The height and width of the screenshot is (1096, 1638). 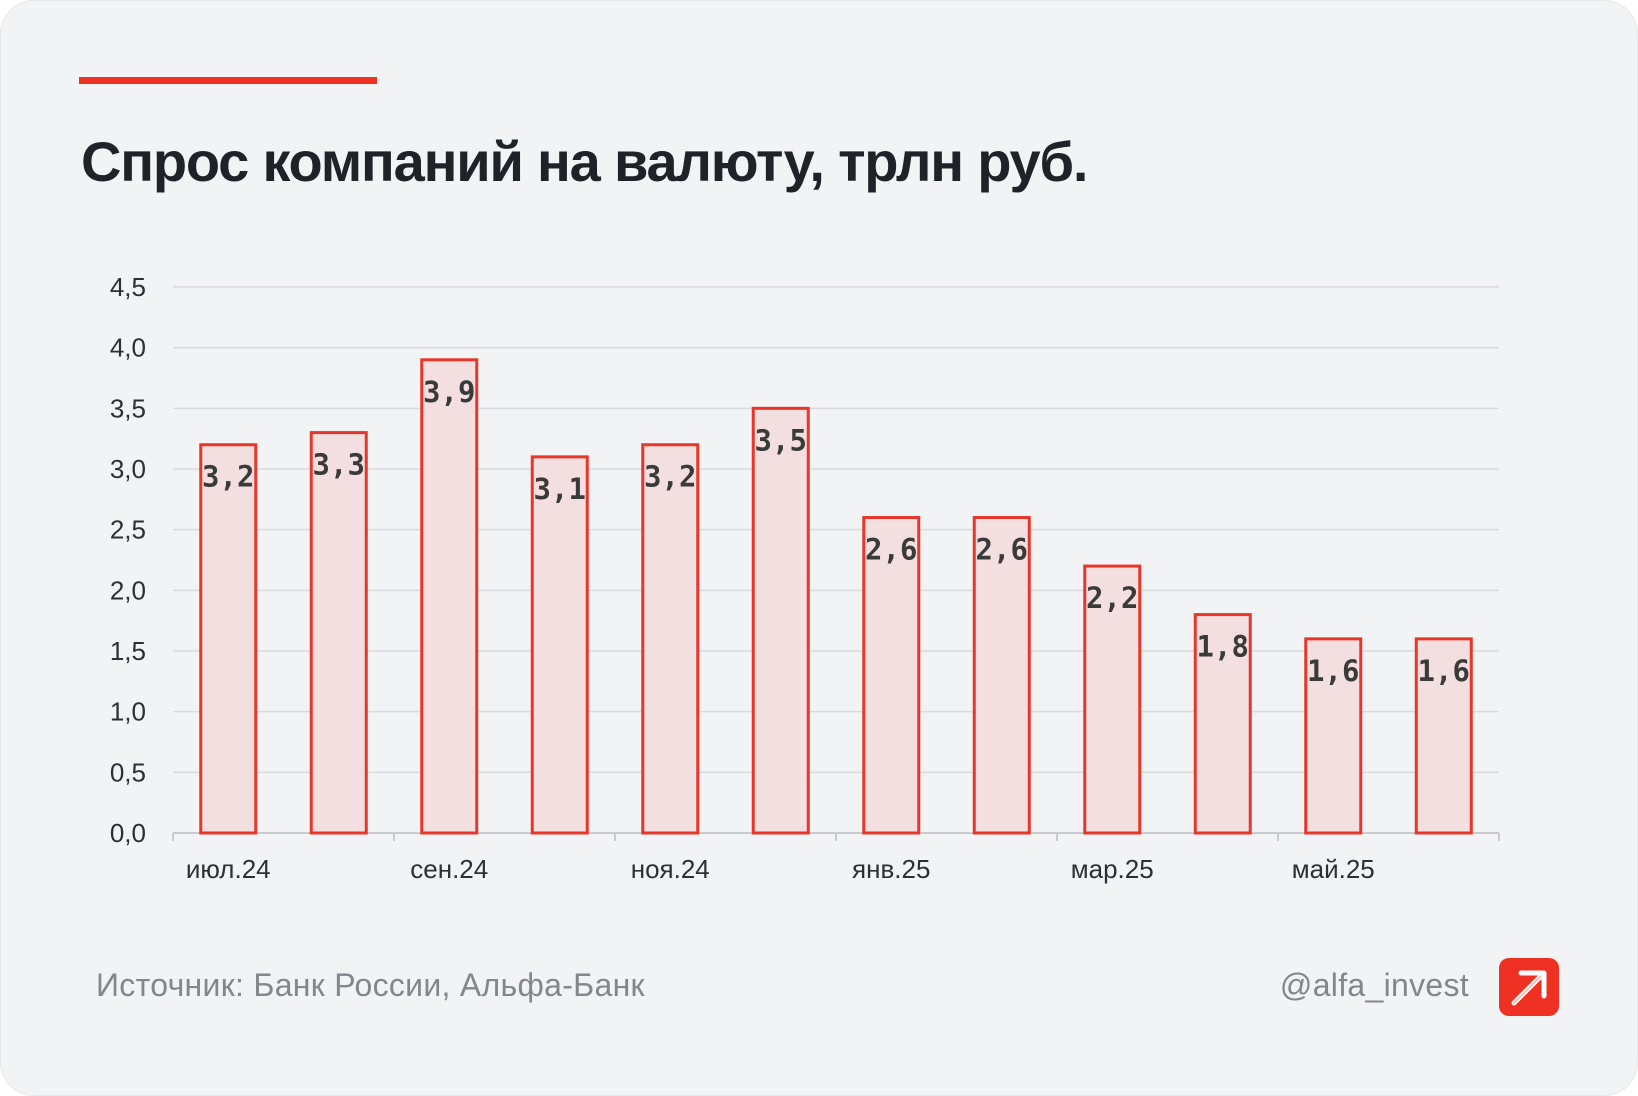 What do you see at coordinates (228, 80) in the screenshot?
I see `accent-bar` at bounding box center [228, 80].